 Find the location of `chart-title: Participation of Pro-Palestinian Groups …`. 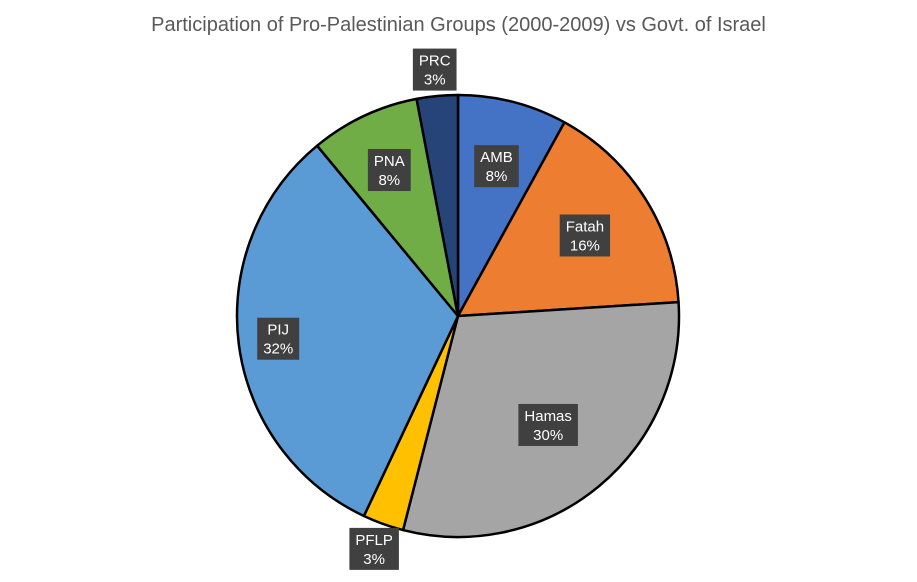

chart-title: Participation of Pro-Palestinian Groups … is located at coordinates (458, 25).